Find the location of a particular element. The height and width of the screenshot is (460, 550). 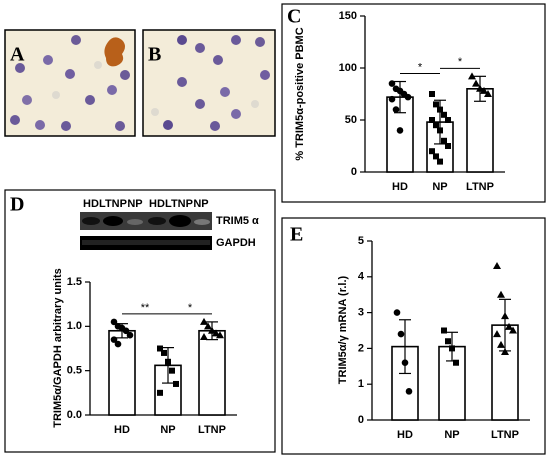

panel-label: D is located at coordinates (17, 205).